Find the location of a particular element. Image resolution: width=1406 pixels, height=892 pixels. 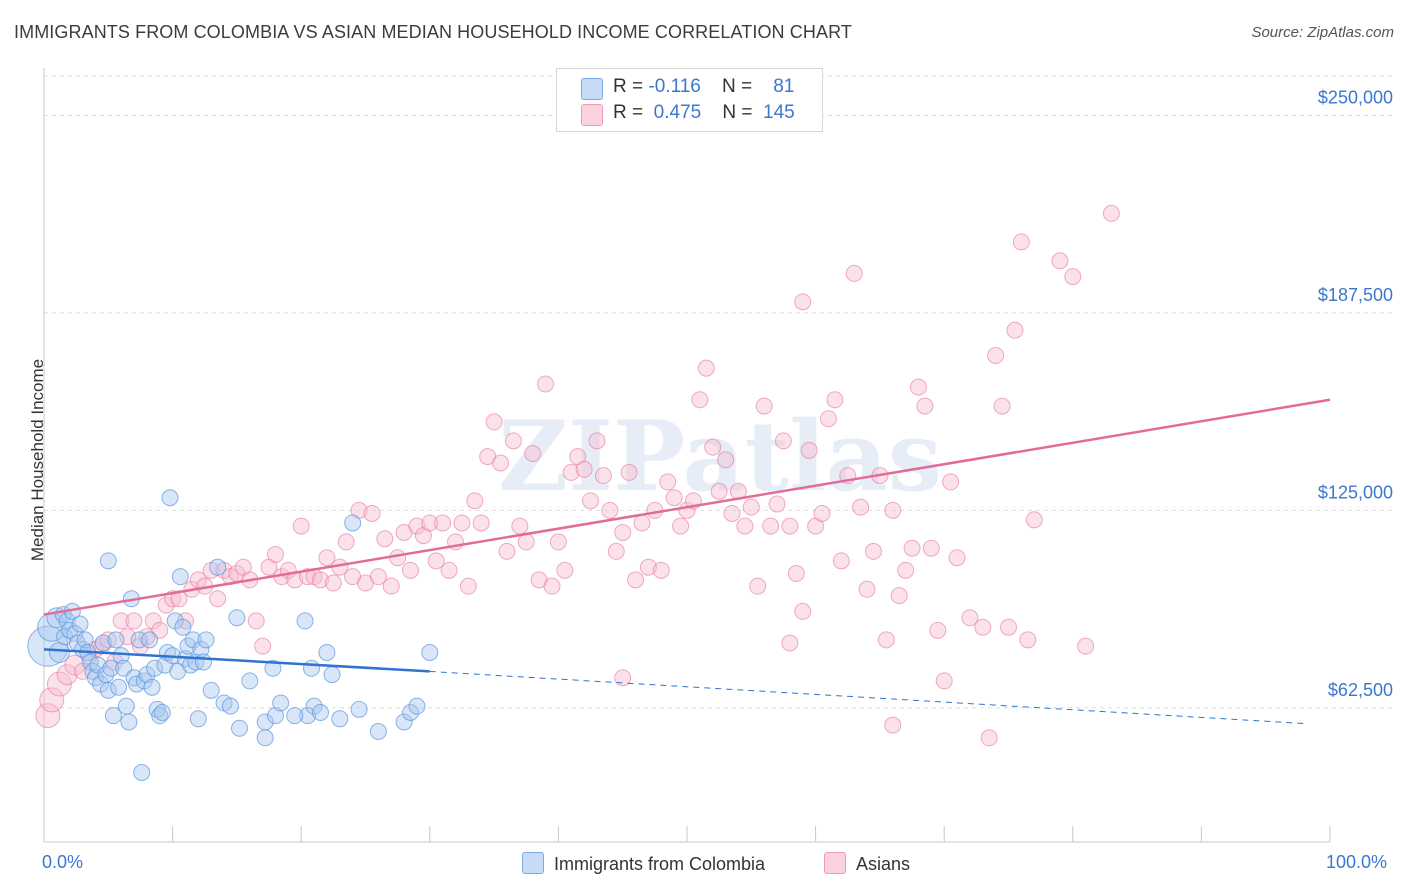

bottom-legend-swatch-asians is located at coordinates (835, 863).